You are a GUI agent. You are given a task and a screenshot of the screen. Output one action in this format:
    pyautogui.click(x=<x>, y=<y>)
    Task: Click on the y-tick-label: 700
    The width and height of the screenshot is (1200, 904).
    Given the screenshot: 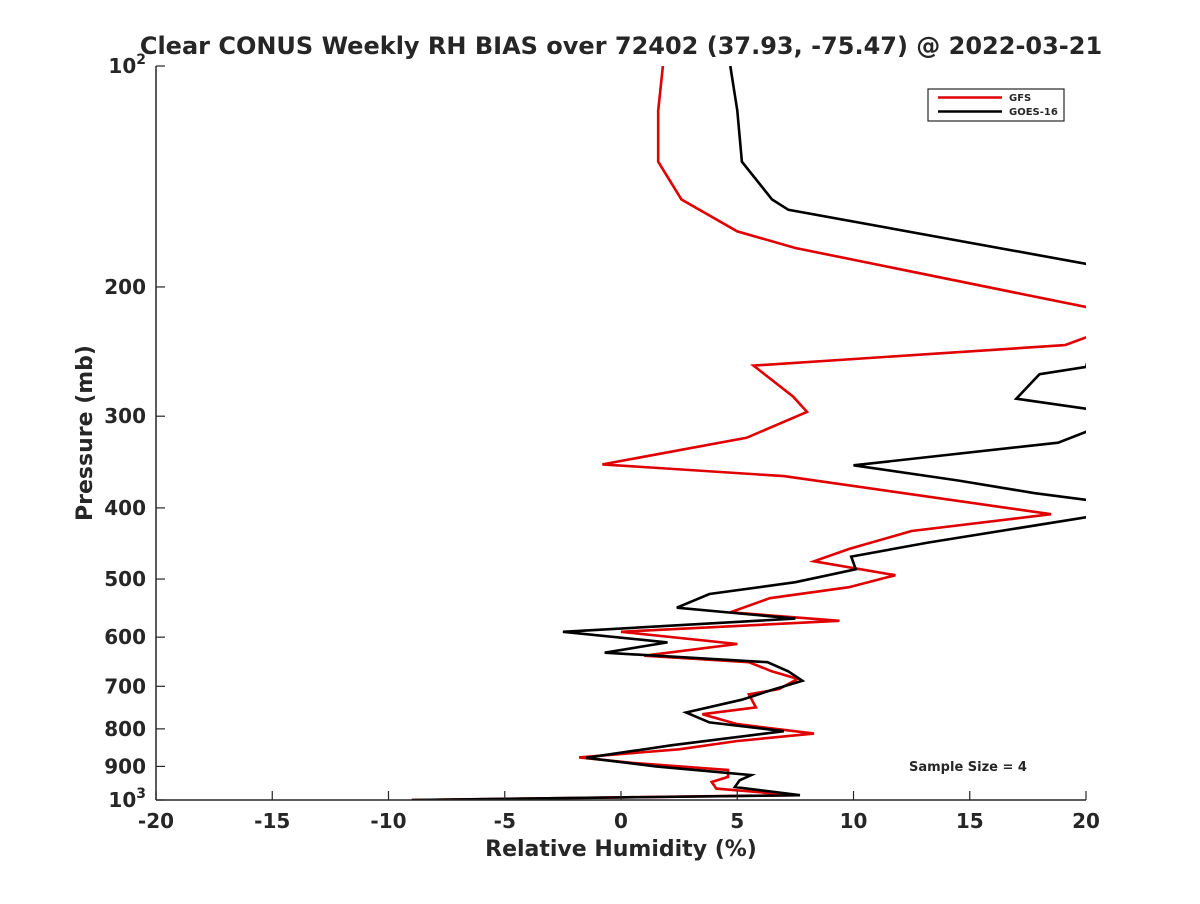 What is the action you would take?
    pyautogui.click(x=125, y=686)
    